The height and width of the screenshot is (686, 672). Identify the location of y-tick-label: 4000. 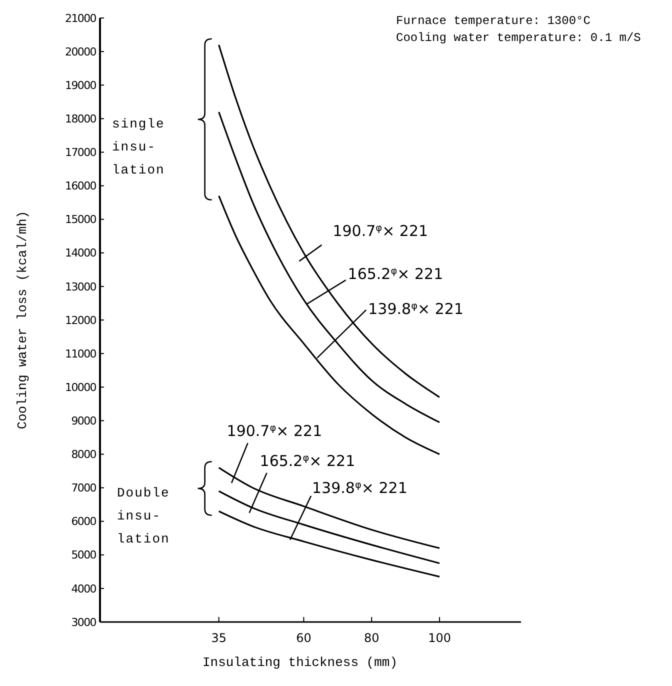
(84, 589).